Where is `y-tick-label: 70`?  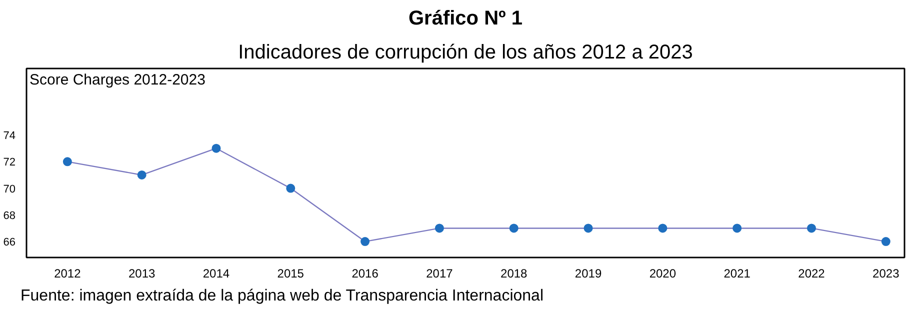
y-tick-label: 70 is located at coordinates (9, 189).